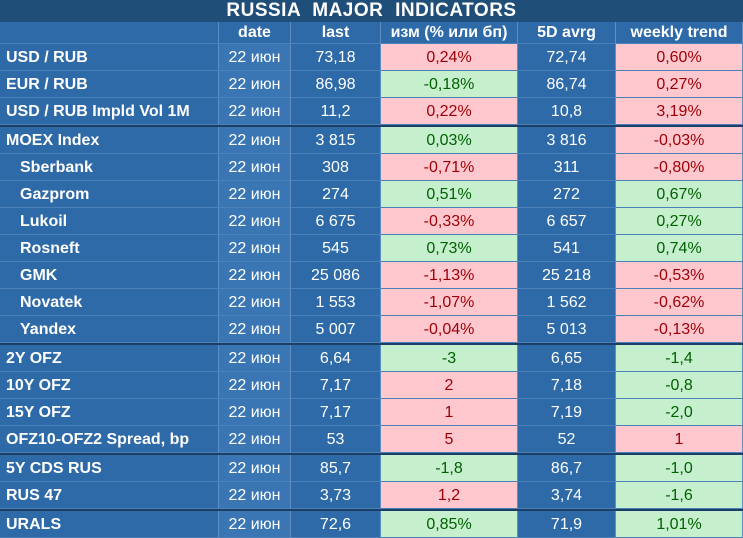 This screenshot has width=743, height=538. I want to click on table-row: MOEX Index 22 июн 3 815 0,03% 3 816 -0,03%, so click(371, 139).